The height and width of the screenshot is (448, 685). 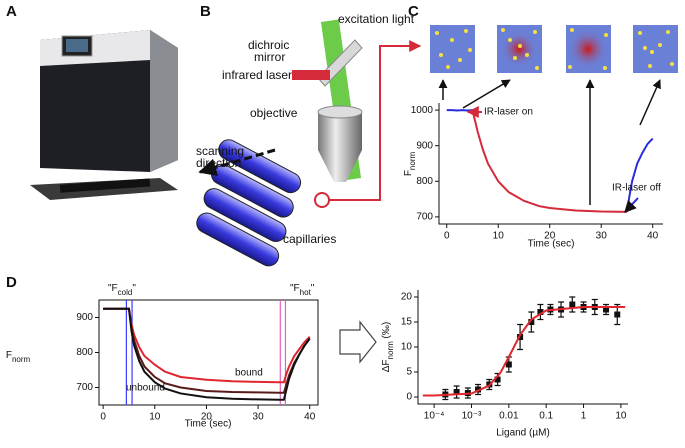 I want to click on marker-label: "Fcold", so click(x=122, y=290).